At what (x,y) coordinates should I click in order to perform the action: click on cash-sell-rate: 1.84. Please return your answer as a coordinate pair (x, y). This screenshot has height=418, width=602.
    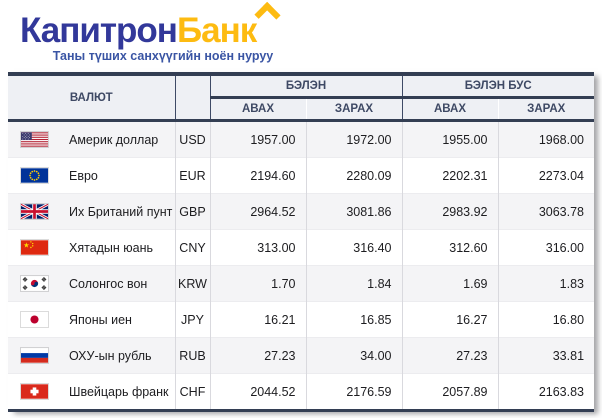
    Looking at the image, I should click on (354, 283).